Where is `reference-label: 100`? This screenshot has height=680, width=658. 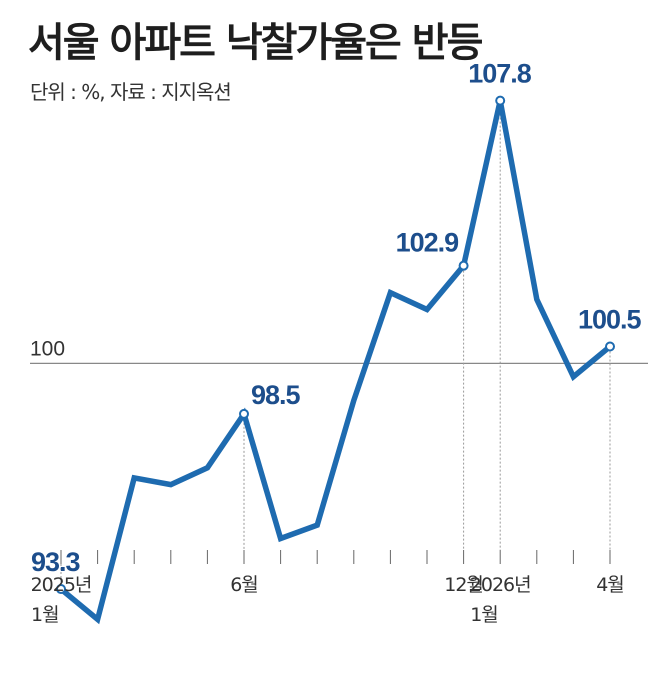 reference-label: 100 is located at coordinates (47, 348).